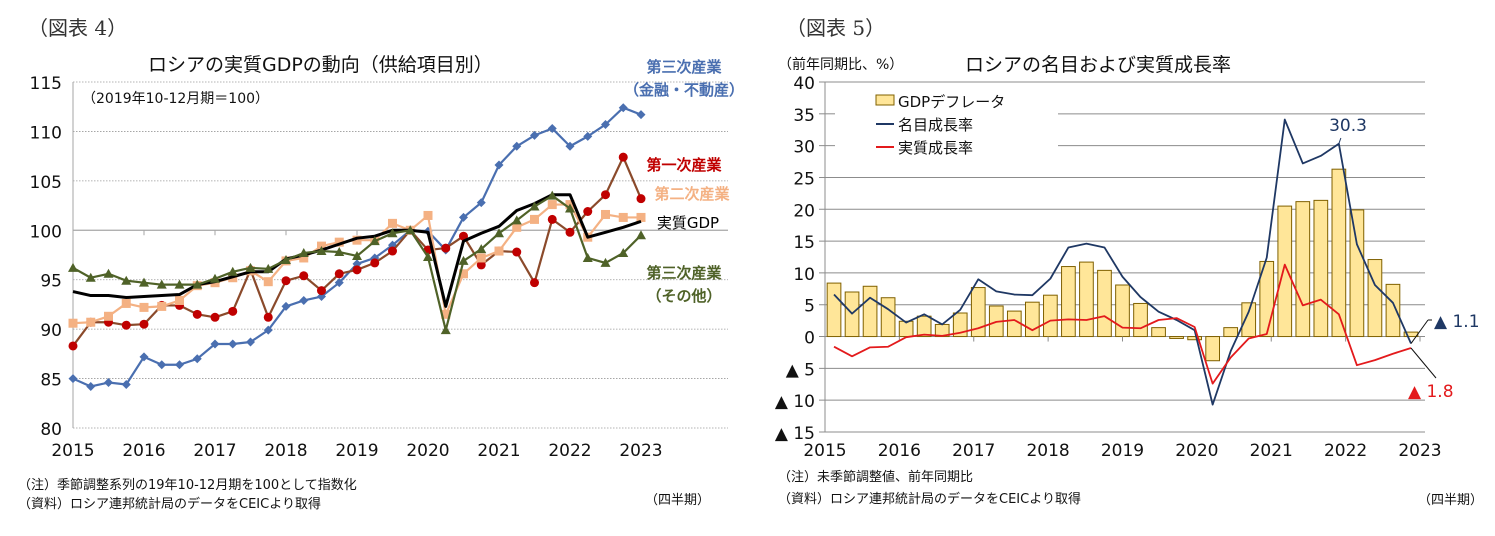 The height and width of the screenshot is (536, 1495). Describe the element at coordinates (804, 211) in the screenshot. I see `y-tick-label: 20` at that location.